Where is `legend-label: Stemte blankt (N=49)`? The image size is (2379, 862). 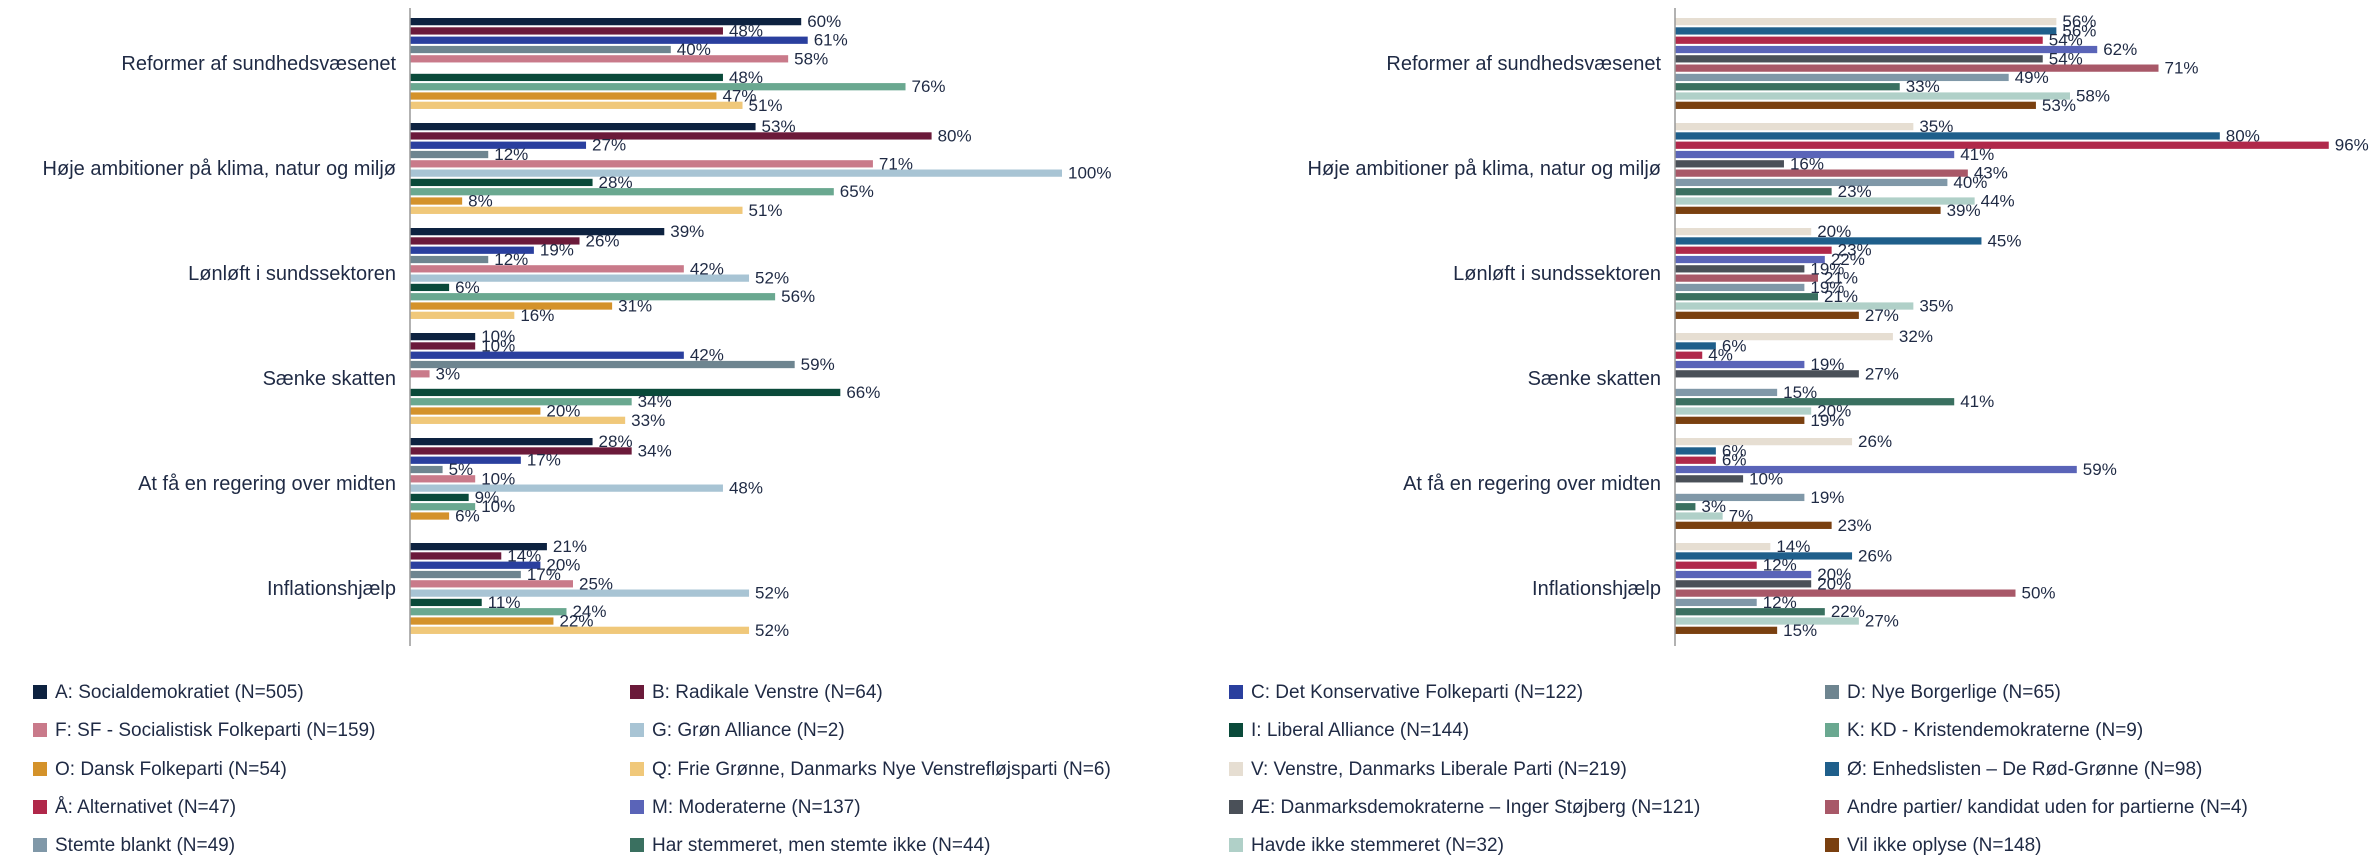
legend-label: Stemte blankt (N=49) is located at coordinates (145, 845).